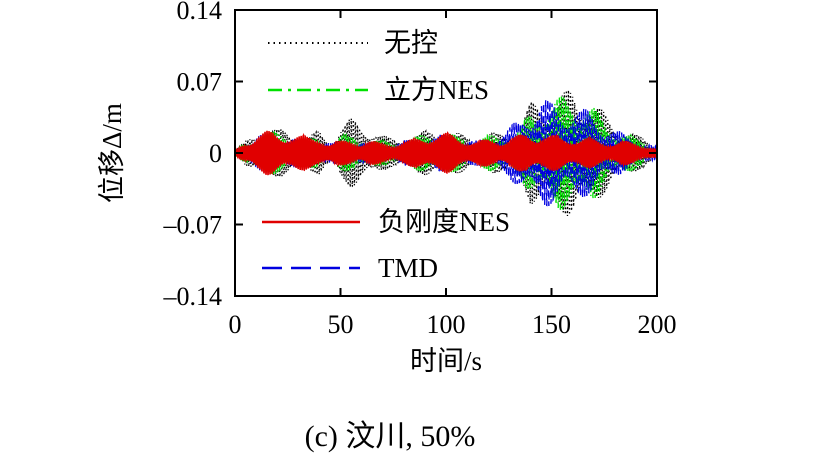 The height and width of the screenshot is (469, 821). I want to click on y-tick-label: 0, so click(215, 153).